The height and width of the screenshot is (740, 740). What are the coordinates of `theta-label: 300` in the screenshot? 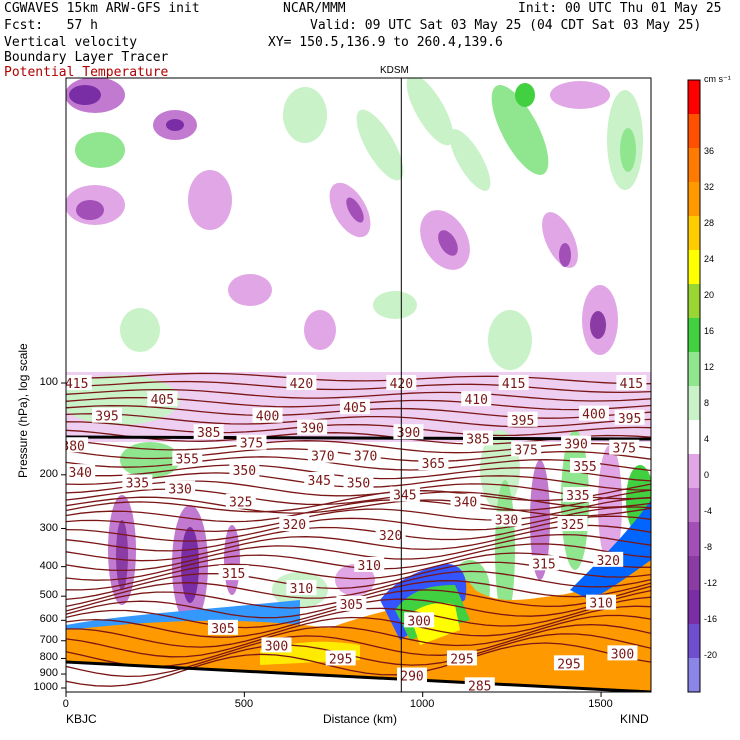 It's located at (276, 646).